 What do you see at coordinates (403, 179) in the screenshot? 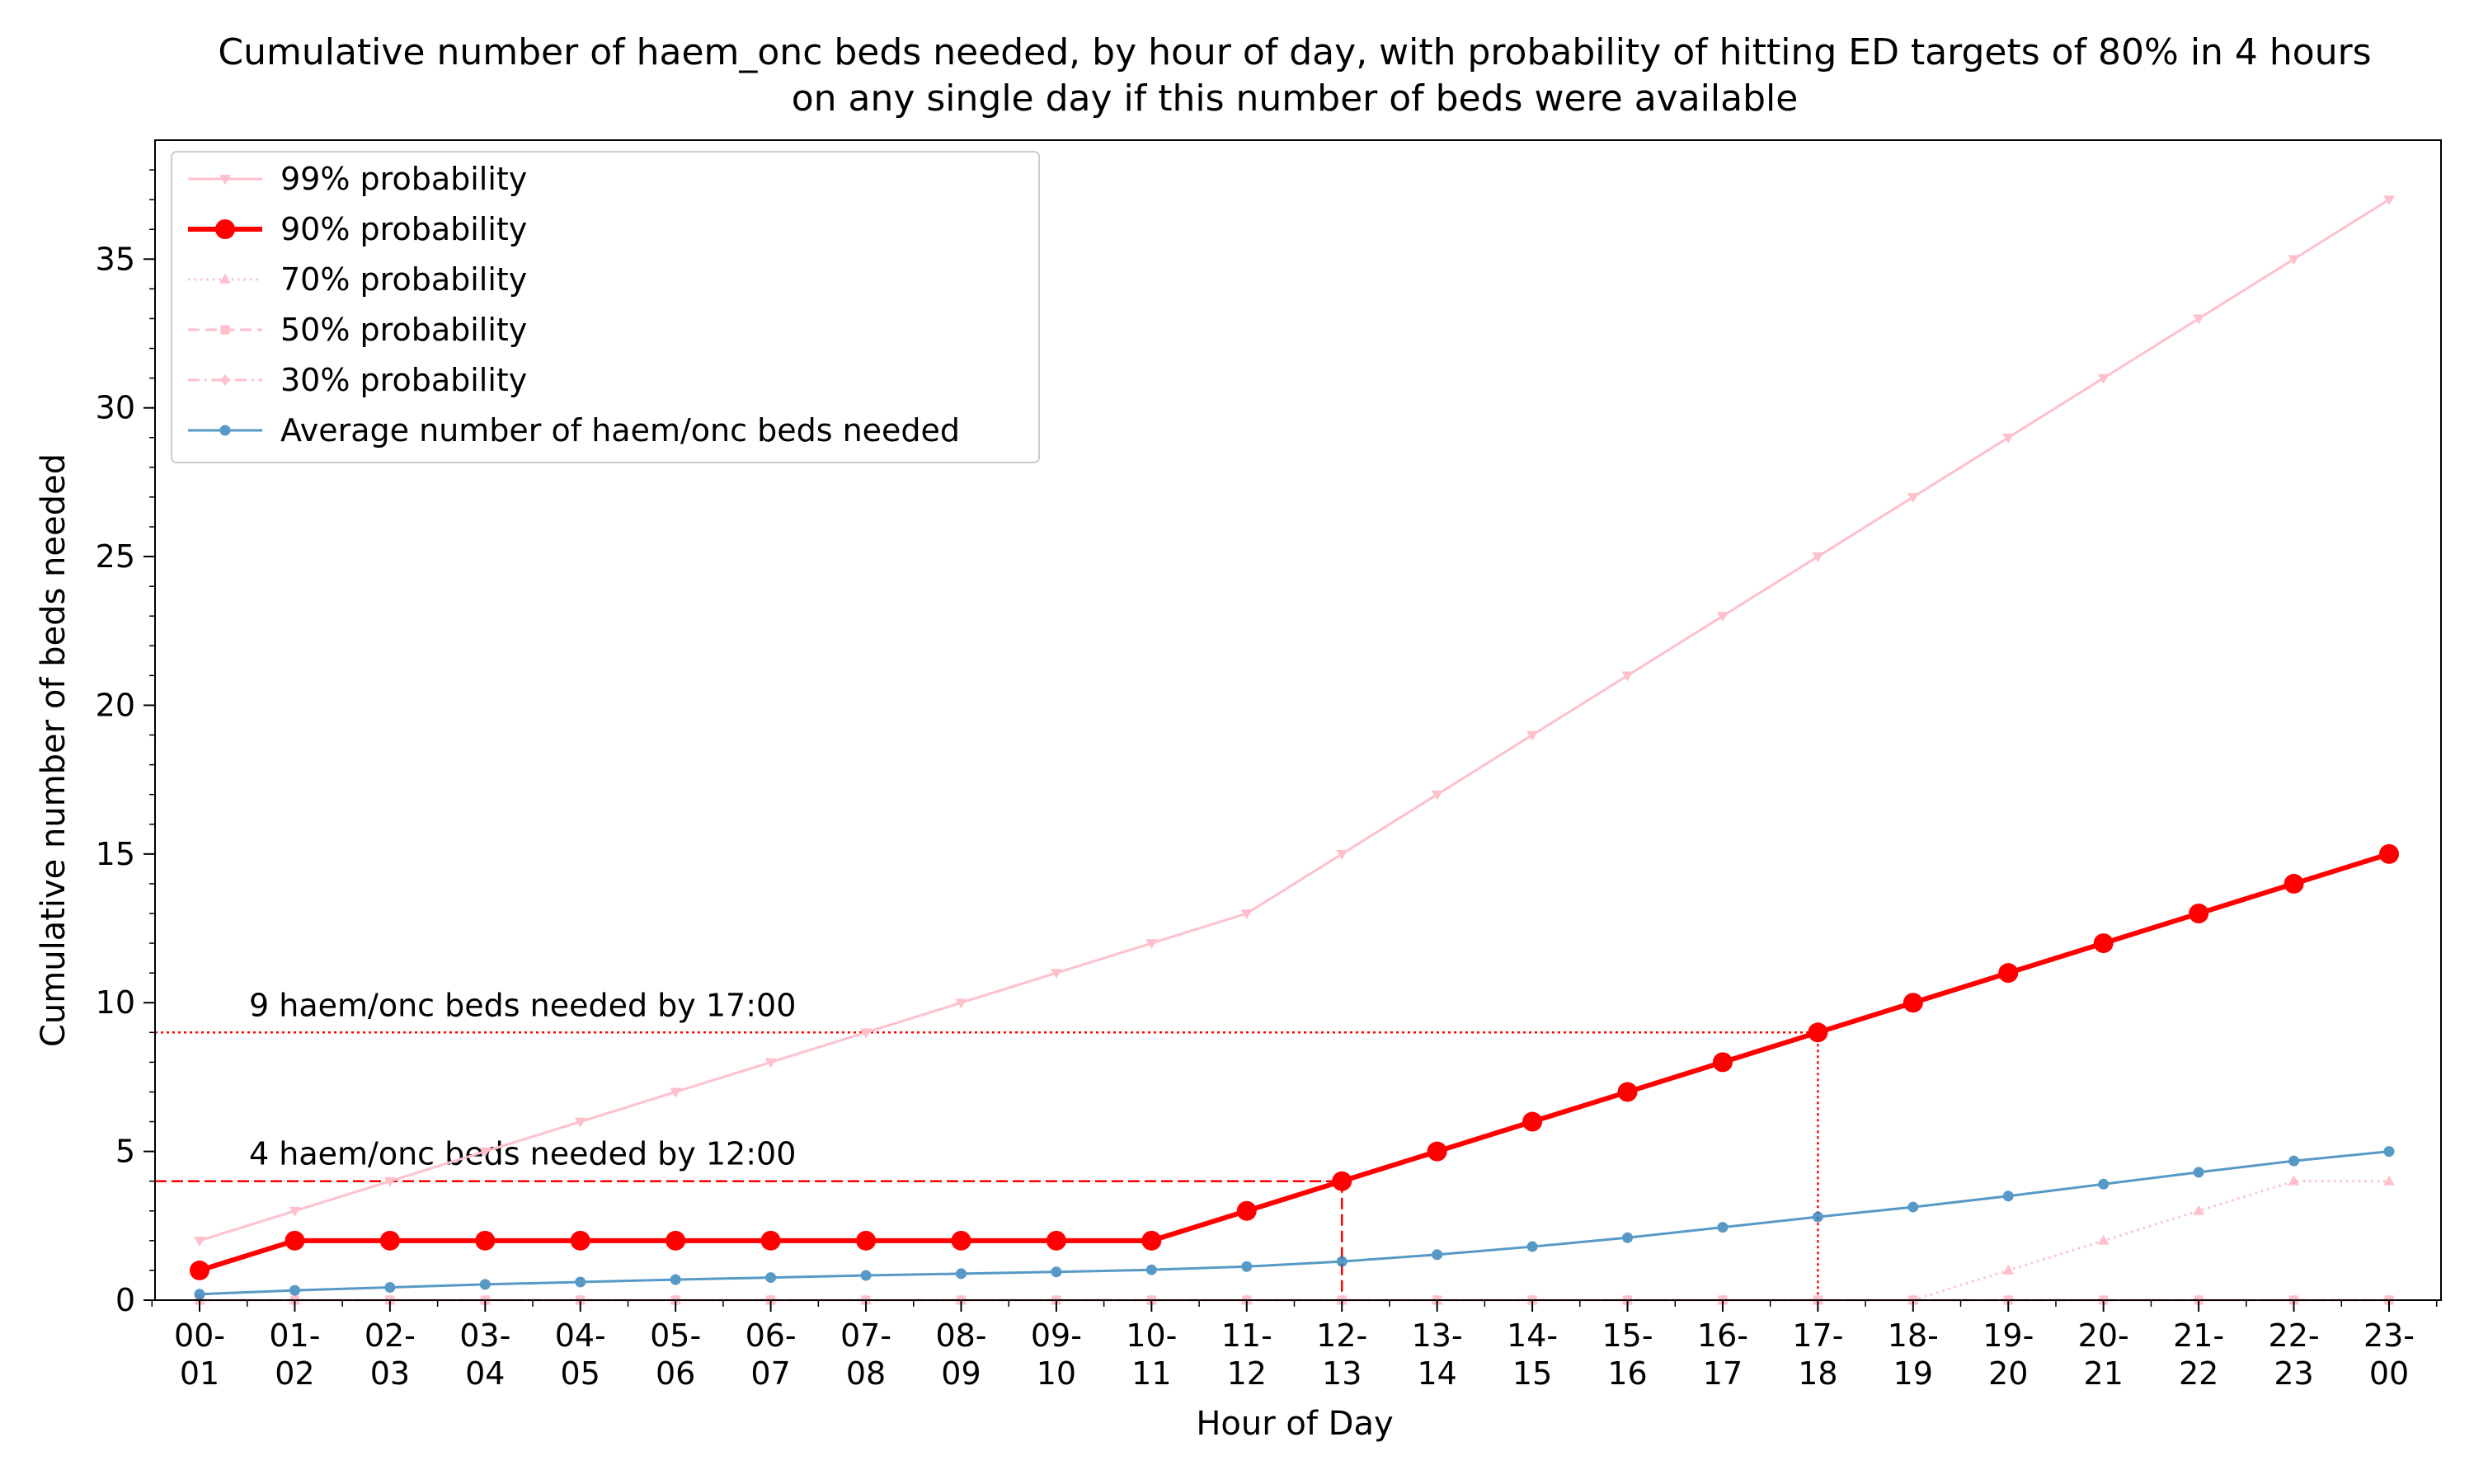
I see `legend-label: 99% probability` at bounding box center [403, 179].